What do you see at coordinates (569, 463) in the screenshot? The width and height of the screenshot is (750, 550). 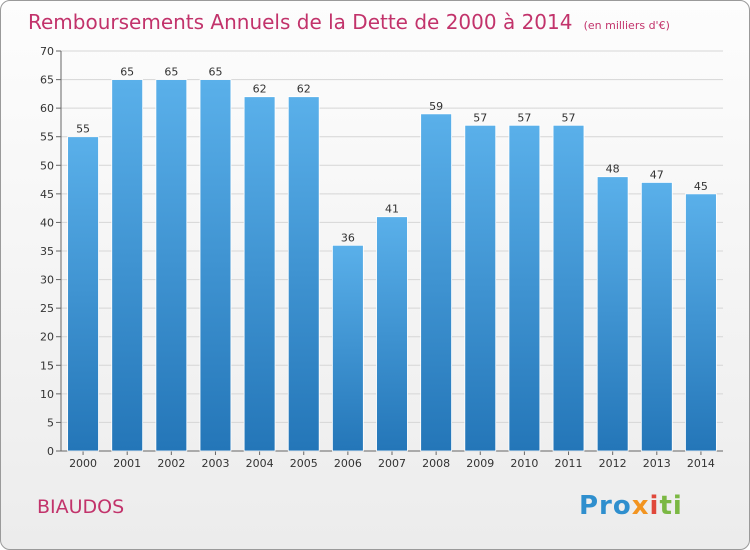 I see `x-tick-label: 2011` at bounding box center [569, 463].